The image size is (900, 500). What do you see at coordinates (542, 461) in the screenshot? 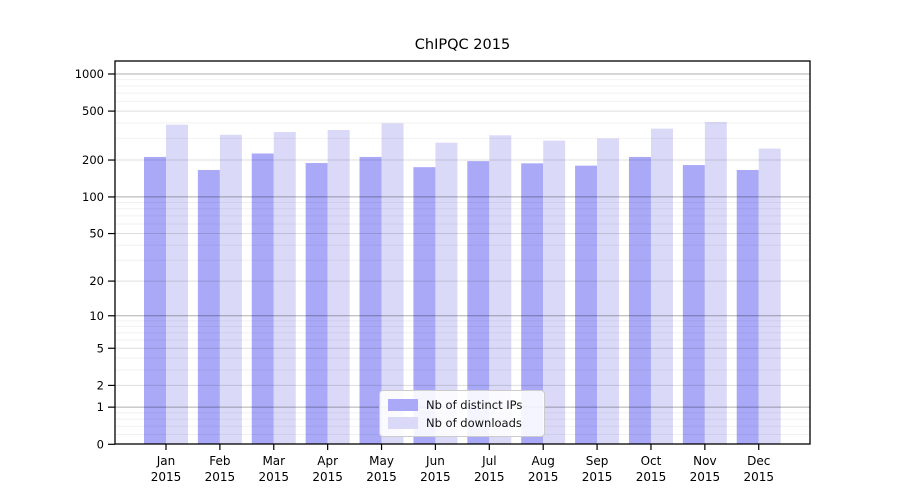
I see `svg-text: Aug` at bounding box center [542, 461].